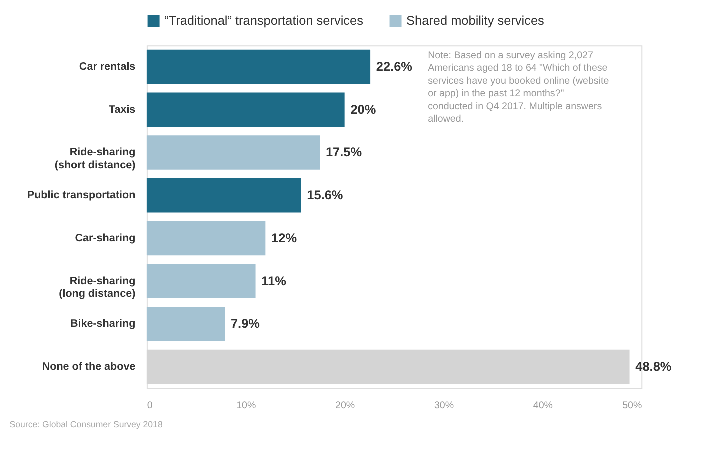 Image resolution: width=721 pixels, height=456 pixels. I want to click on y-tick-label: Car rentals, so click(107, 66).